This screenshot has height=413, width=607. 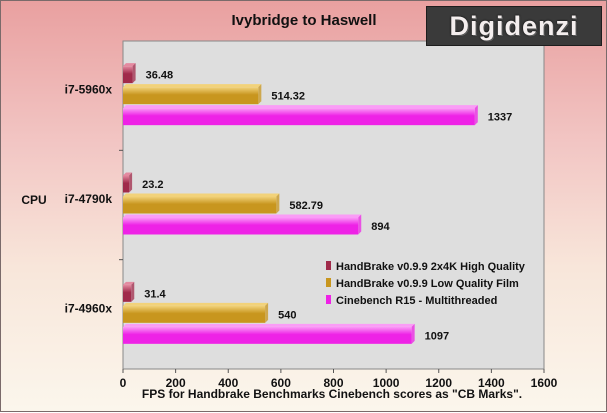 What do you see at coordinates (380, 227) in the screenshot?
I see `data-label: 894` at bounding box center [380, 227].